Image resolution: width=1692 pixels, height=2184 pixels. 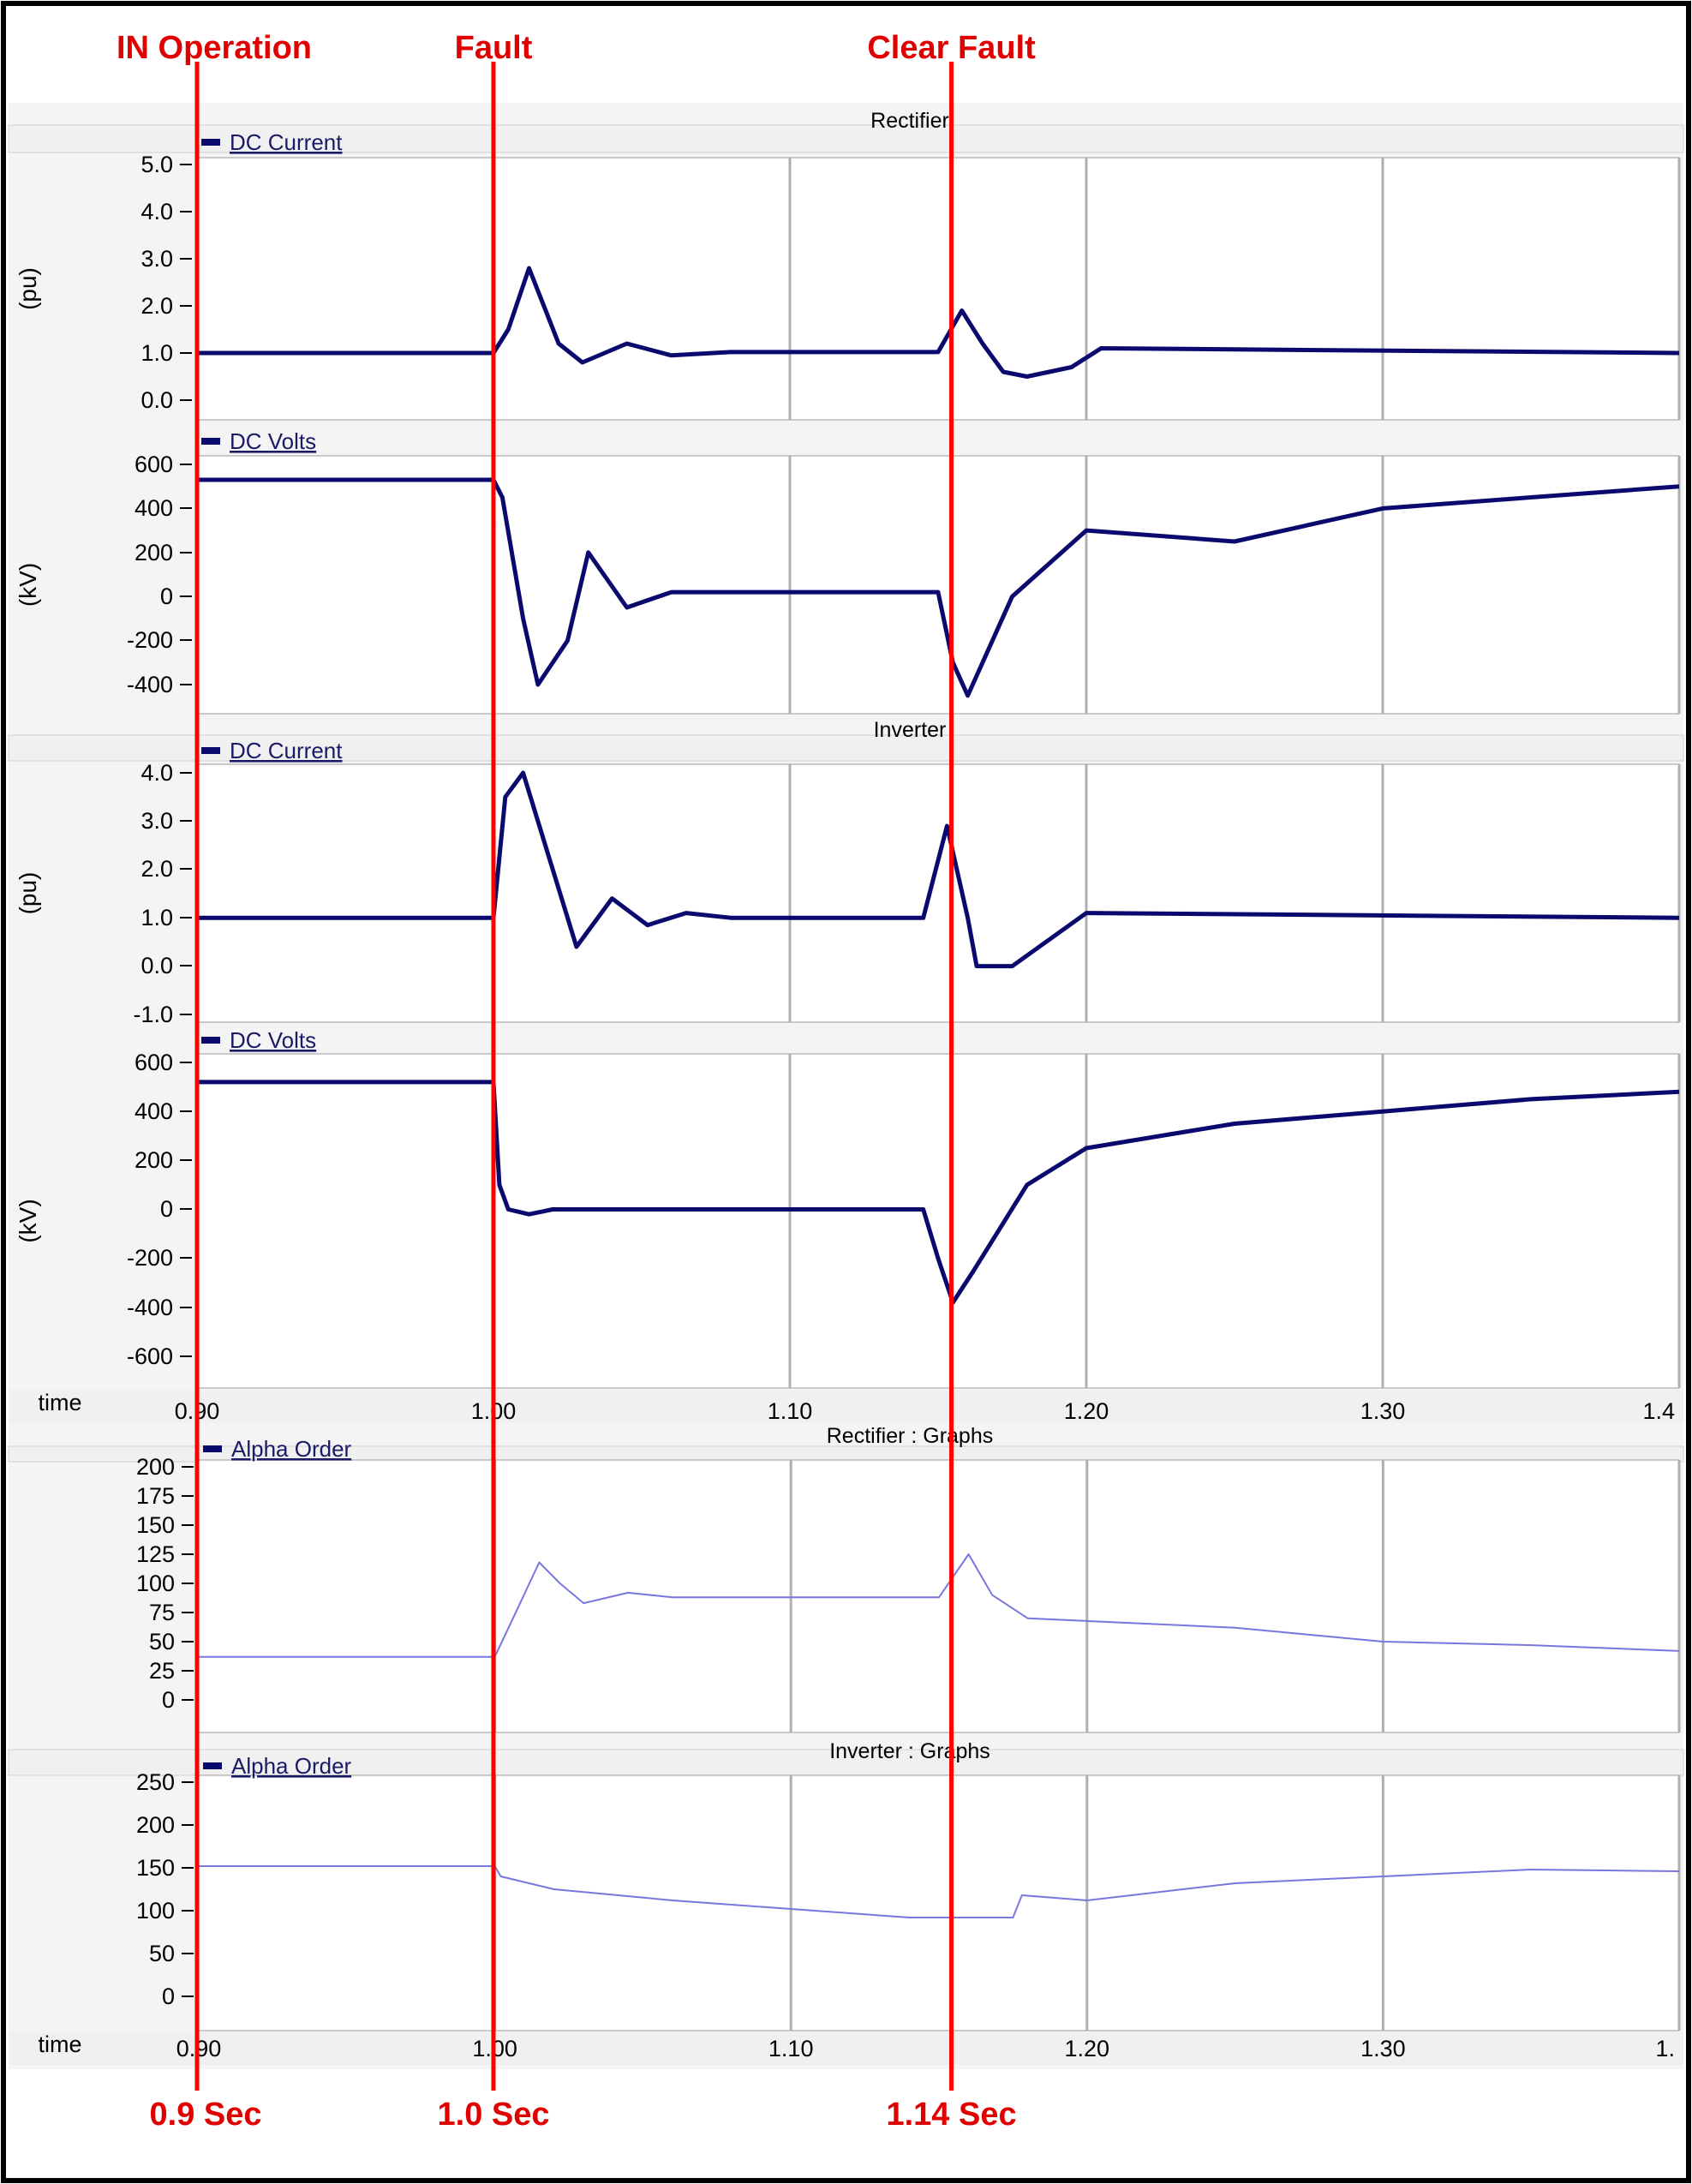 What do you see at coordinates (157, 164) in the screenshot?
I see `y-tick-label: 5.0` at bounding box center [157, 164].